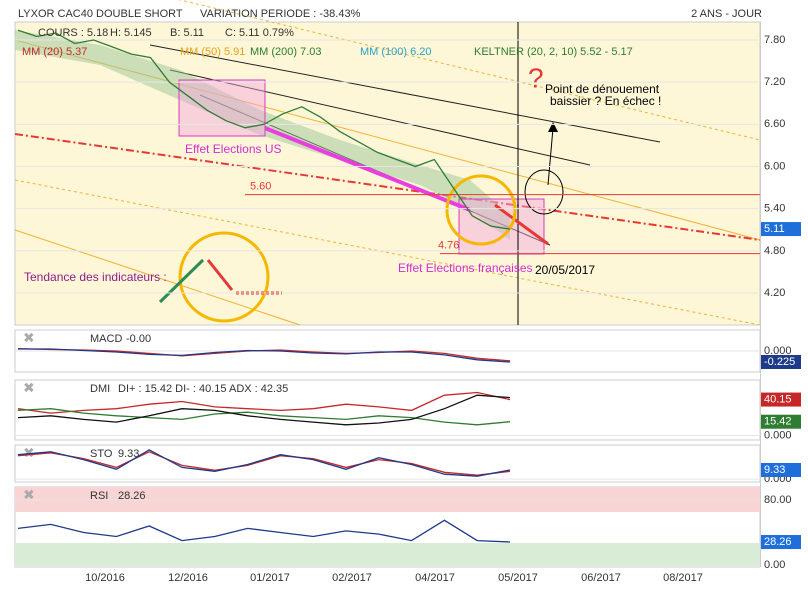  Describe the element at coordinates (774, 124) in the screenshot. I see `y-tick-label: 6.60` at that location.